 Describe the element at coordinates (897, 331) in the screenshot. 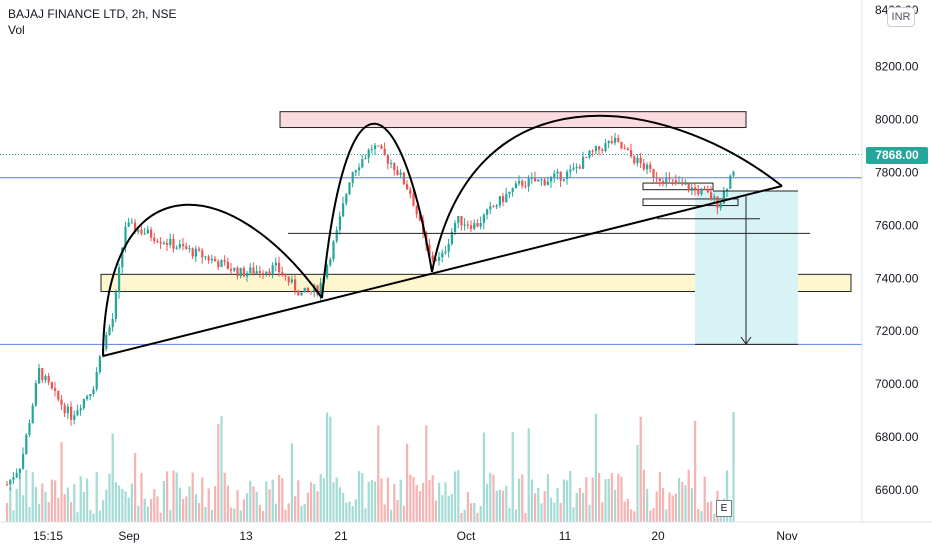

I see `y-tick-label: 7200.00` at that location.